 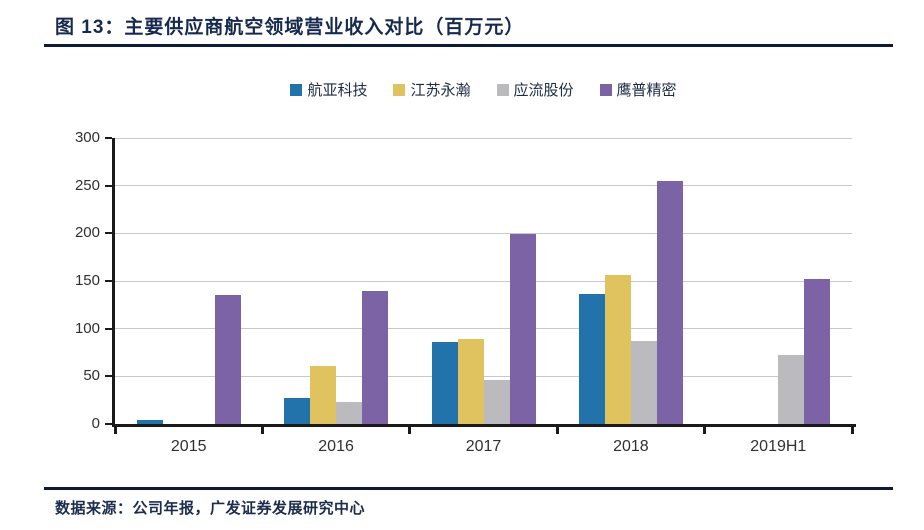 What do you see at coordinates (468, 488) in the screenshot?
I see `footer-divider` at bounding box center [468, 488].